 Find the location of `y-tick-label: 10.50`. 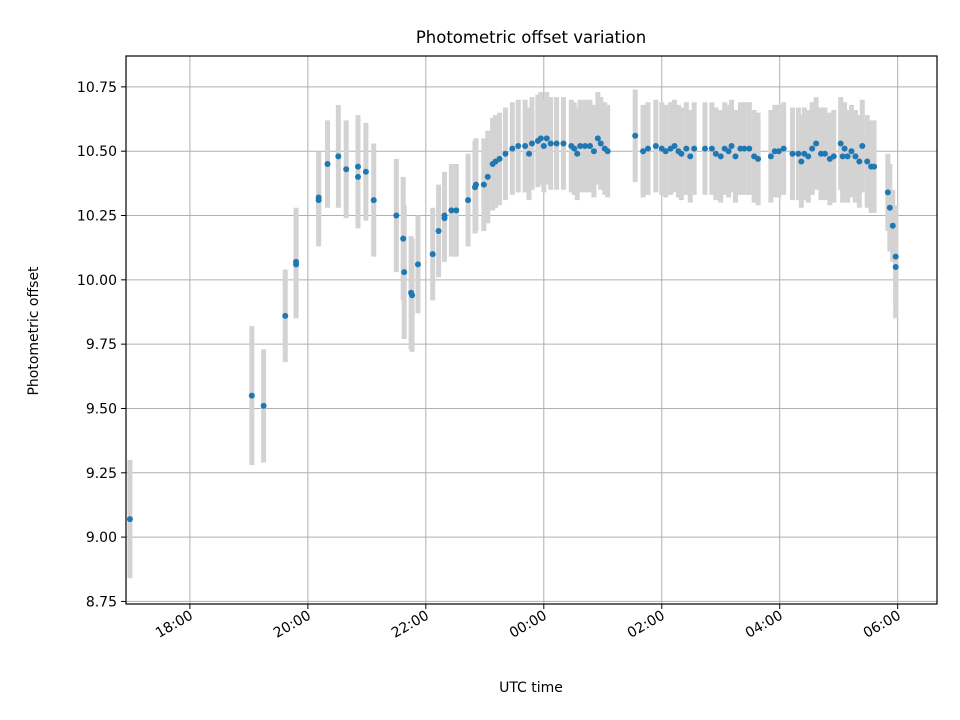

y-tick-label: 10.50 is located at coordinates (97, 152).